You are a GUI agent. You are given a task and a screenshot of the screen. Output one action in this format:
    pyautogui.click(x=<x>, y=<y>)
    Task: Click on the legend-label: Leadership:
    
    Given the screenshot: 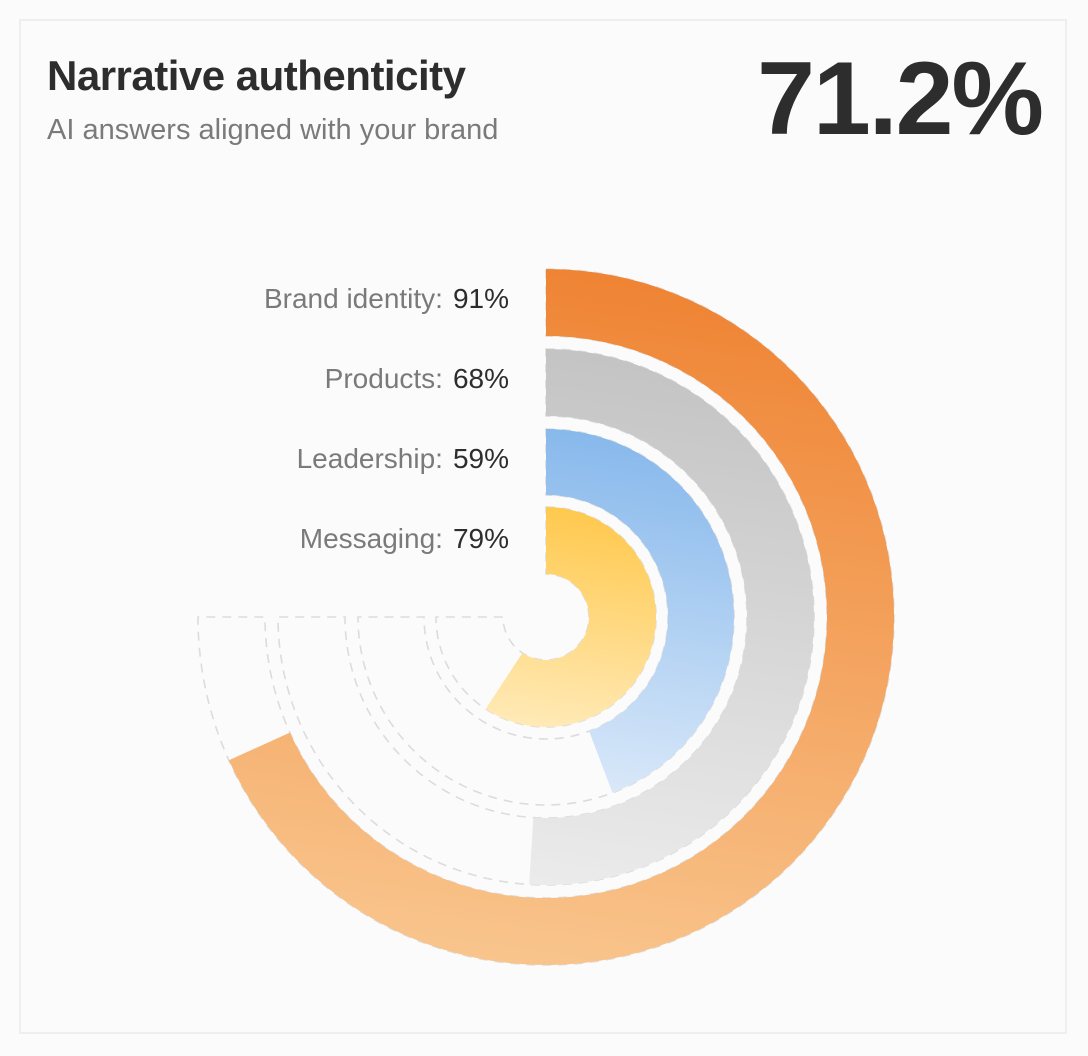 What is the action you would take?
    pyautogui.click(x=369, y=458)
    